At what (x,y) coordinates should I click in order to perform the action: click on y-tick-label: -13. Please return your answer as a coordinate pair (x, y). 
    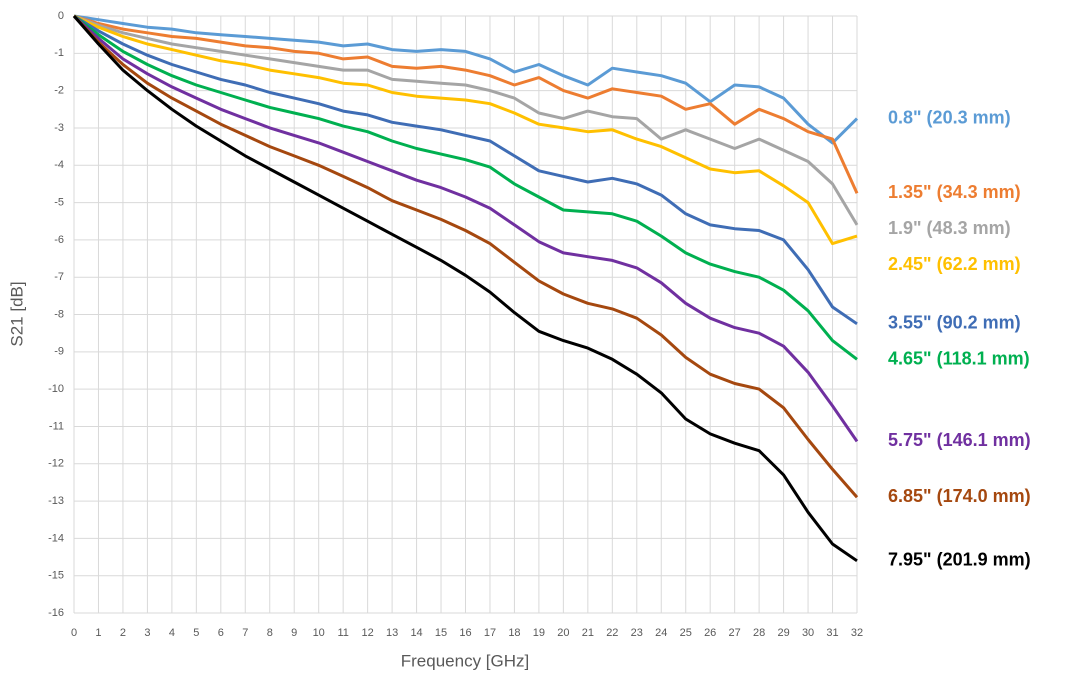
    Looking at the image, I should click on (56, 501).